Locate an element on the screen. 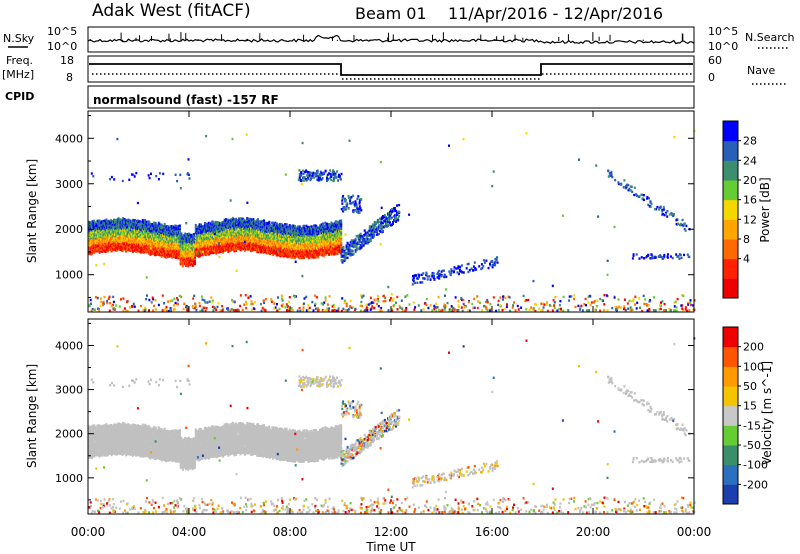  nsky-frame is located at coordinates (391, 39).